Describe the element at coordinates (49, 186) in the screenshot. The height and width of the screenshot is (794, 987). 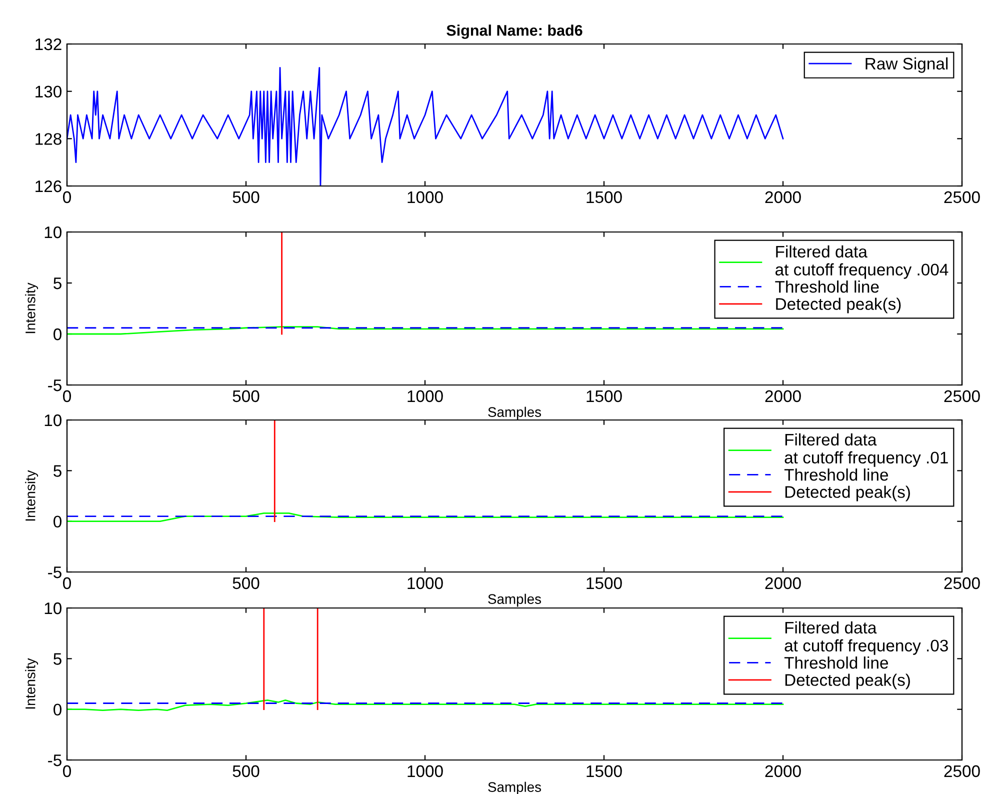
I see `y-tick-label: 126` at that location.